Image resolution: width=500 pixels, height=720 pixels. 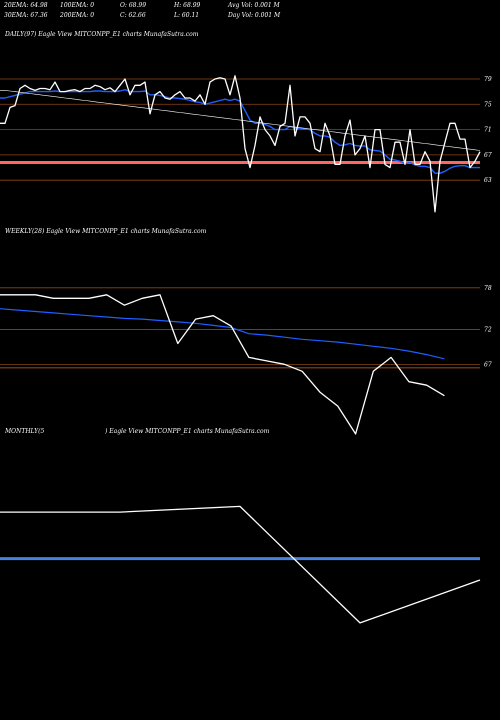 What do you see at coordinates (254, 15) in the screenshot?
I see `day-vol-value: Day Vol: 0.001 M` at bounding box center [254, 15].